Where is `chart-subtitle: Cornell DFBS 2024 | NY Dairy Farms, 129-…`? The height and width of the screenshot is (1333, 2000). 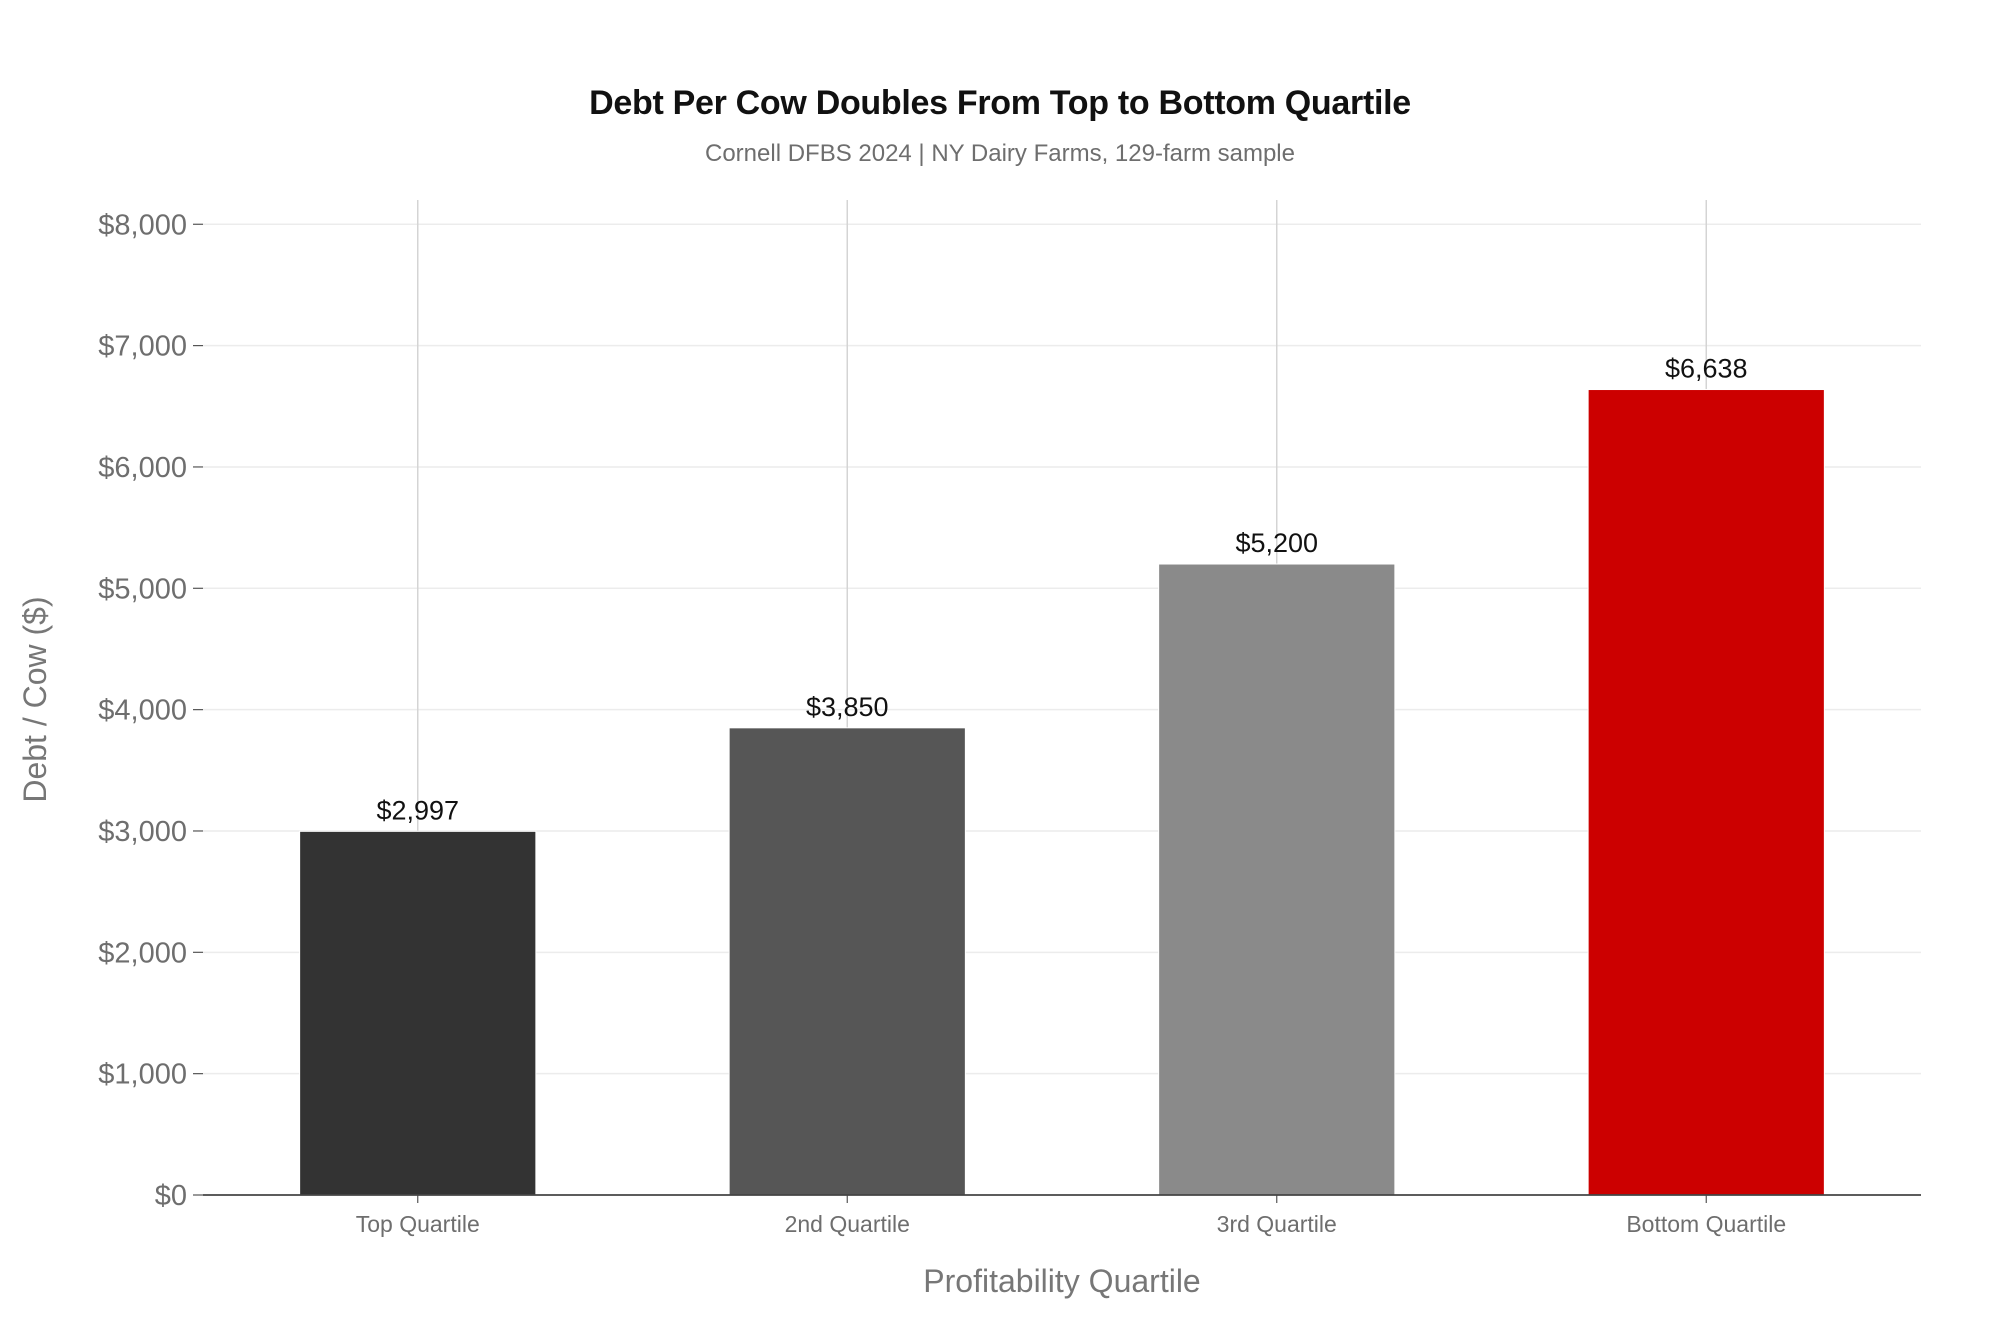
chart-subtitle: Cornell DFBS 2024 | NY Dairy Farms, 129-… is located at coordinates (1000, 153).